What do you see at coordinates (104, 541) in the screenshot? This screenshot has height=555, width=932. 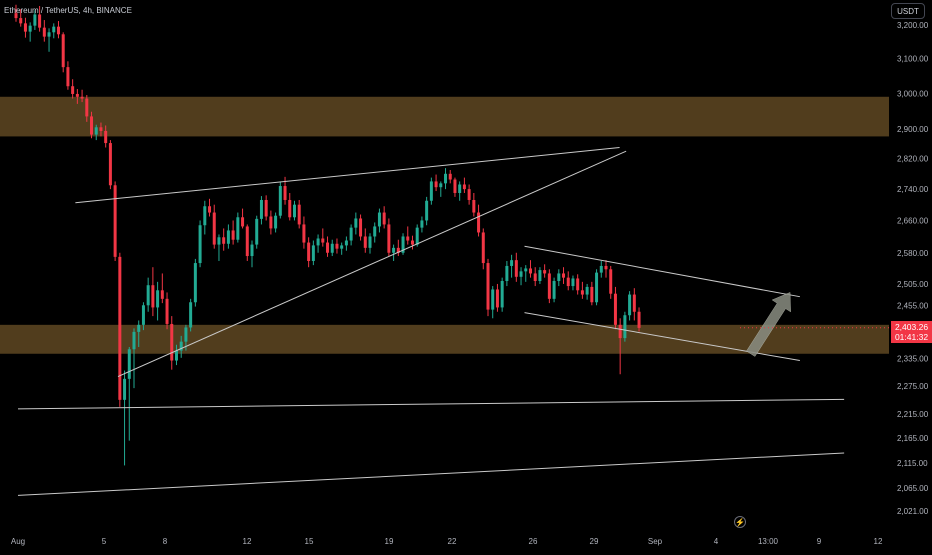 I see `x-tick-label: 5` at bounding box center [104, 541].